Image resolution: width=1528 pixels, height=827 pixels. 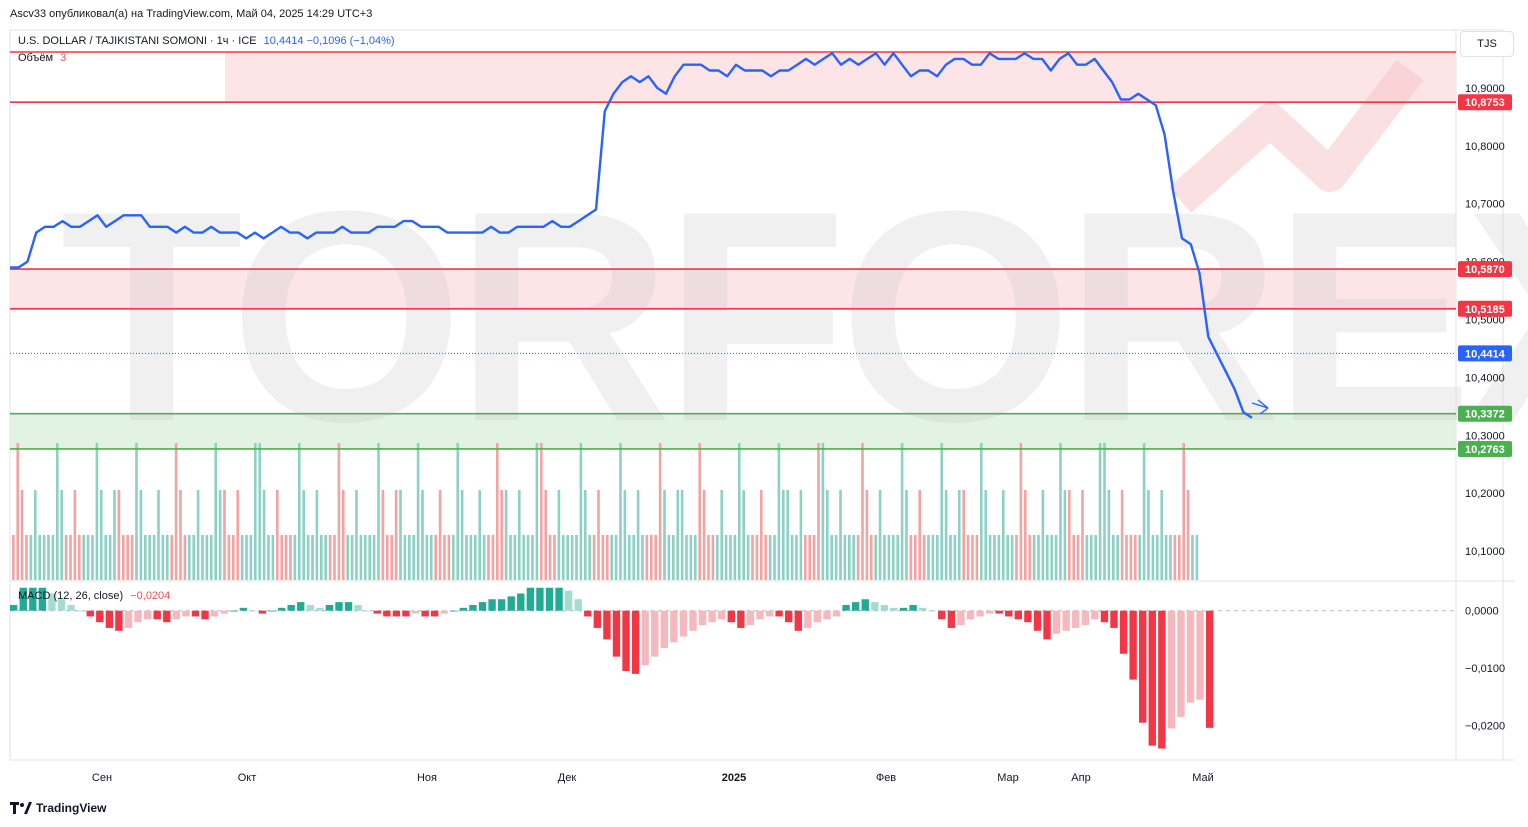 I want to click on volume-legend: Объём 3, so click(x=42, y=58).